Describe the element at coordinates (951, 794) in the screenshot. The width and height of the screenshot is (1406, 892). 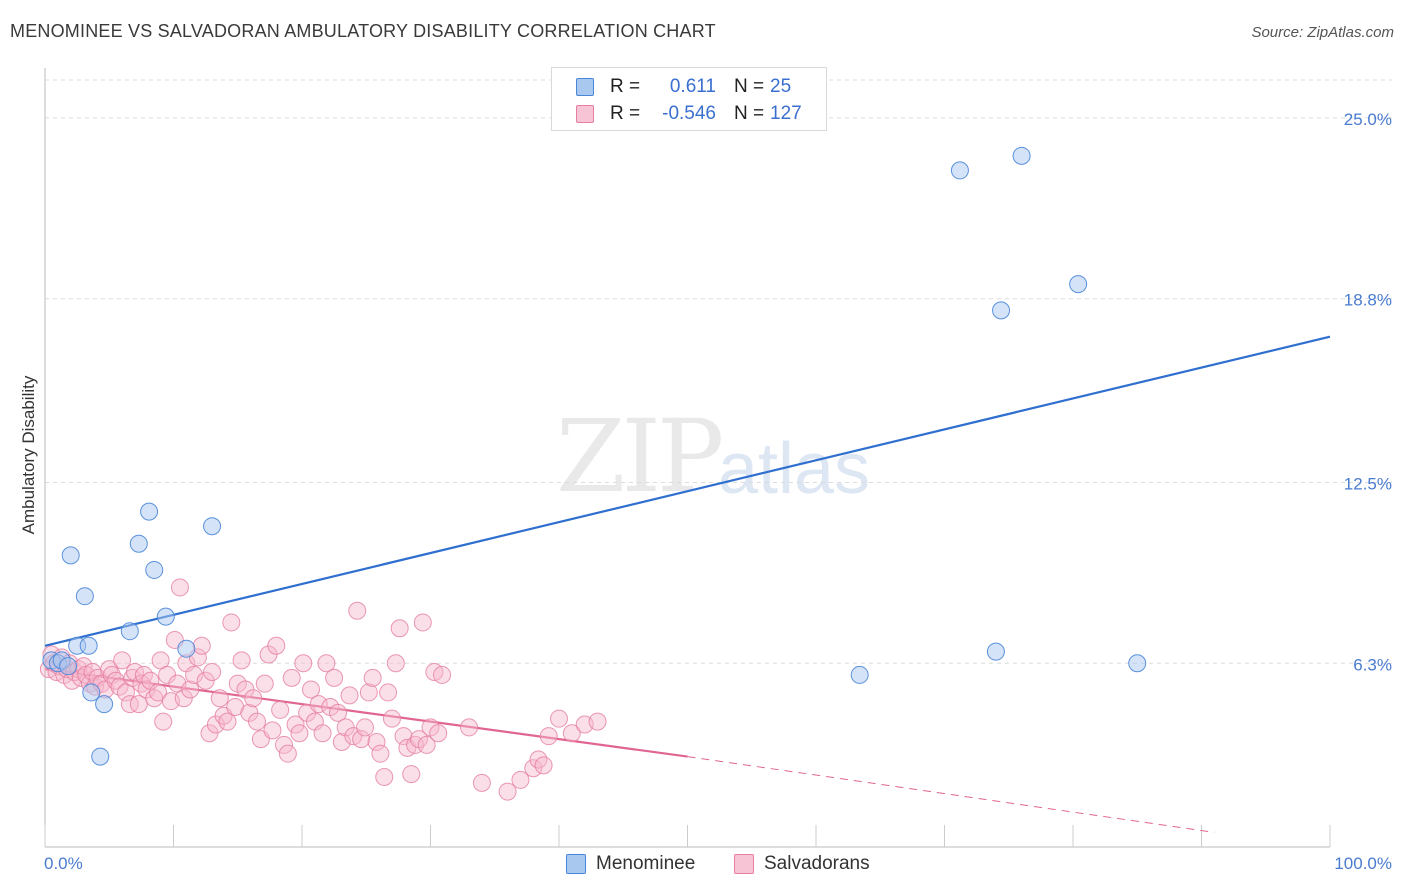
I see `salvadoran-trend-extension` at that location.